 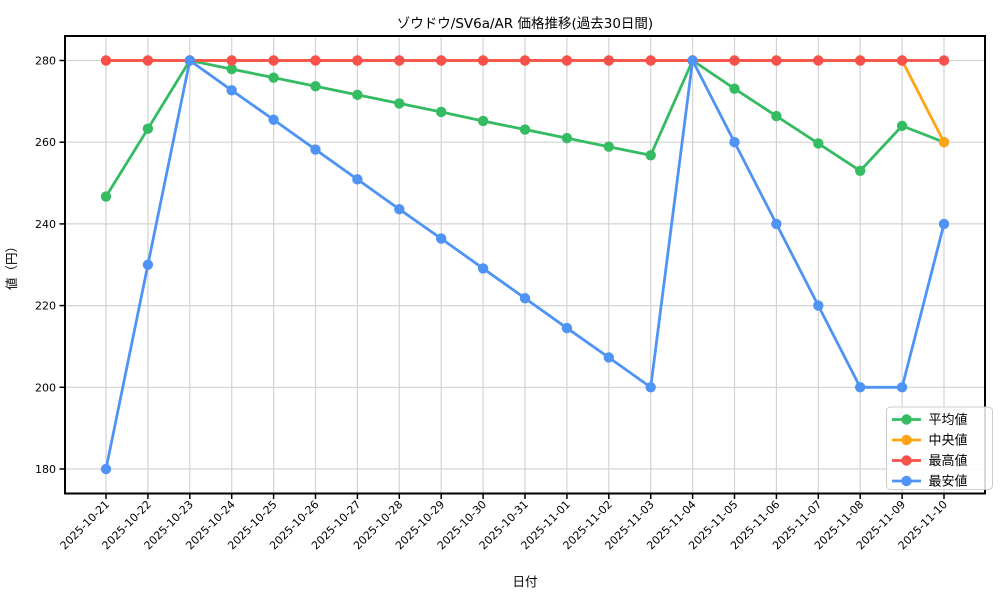 I want to click on legend-box, so click(x=939, y=448).